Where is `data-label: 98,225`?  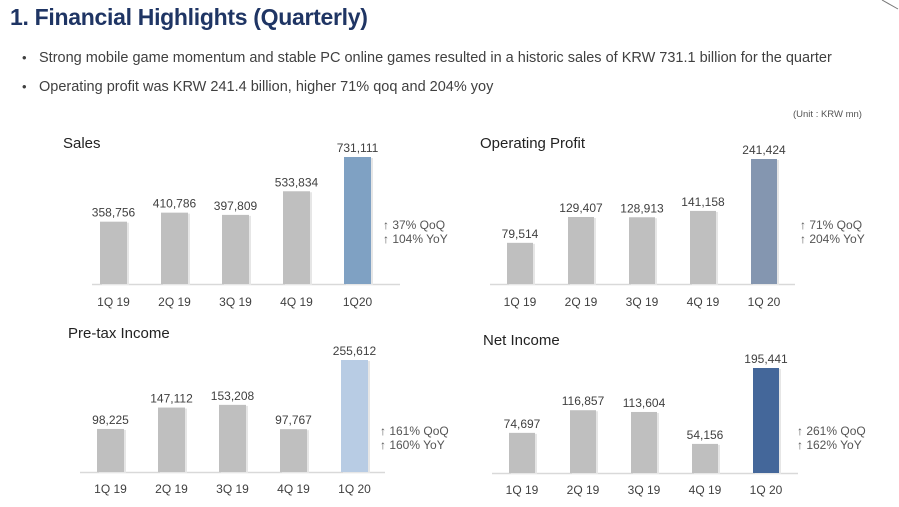
data-label: 98,225 is located at coordinates (110, 420).